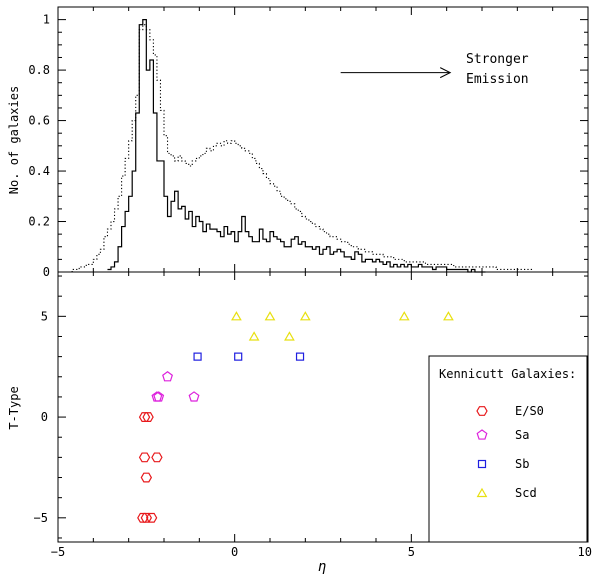 The height and width of the screenshot is (575, 596). What do you see at coordinates (39, 171) in the screenshot?
I see `y-tick-label: 0.4` at bounding box center [39, 171].